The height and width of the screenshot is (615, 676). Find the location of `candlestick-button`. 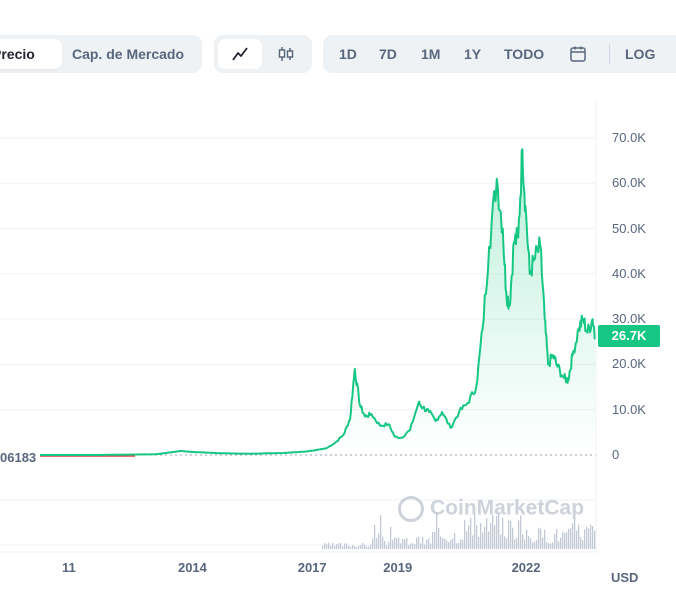

candlestick-button is located at coordinates (286, 54).